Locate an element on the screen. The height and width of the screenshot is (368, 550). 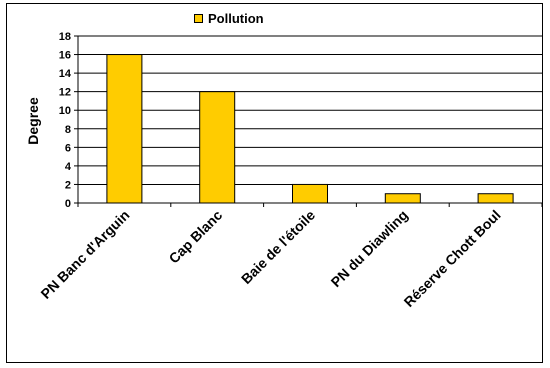
y-tick-label: 14 is located at coordinates (65, 74).